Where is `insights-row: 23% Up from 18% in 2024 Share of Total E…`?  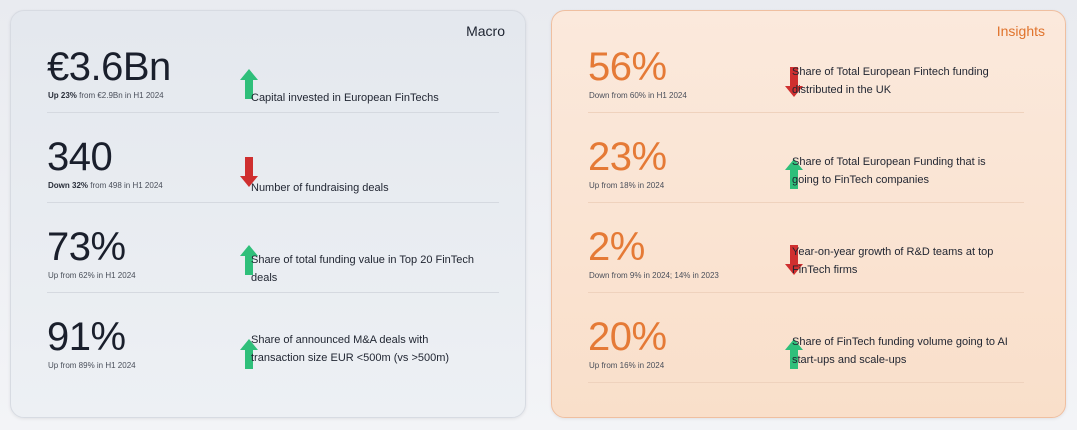
insights-row: 23% Up from 18% in 2024 Share of Total E… is located at coordinates (806, 178).